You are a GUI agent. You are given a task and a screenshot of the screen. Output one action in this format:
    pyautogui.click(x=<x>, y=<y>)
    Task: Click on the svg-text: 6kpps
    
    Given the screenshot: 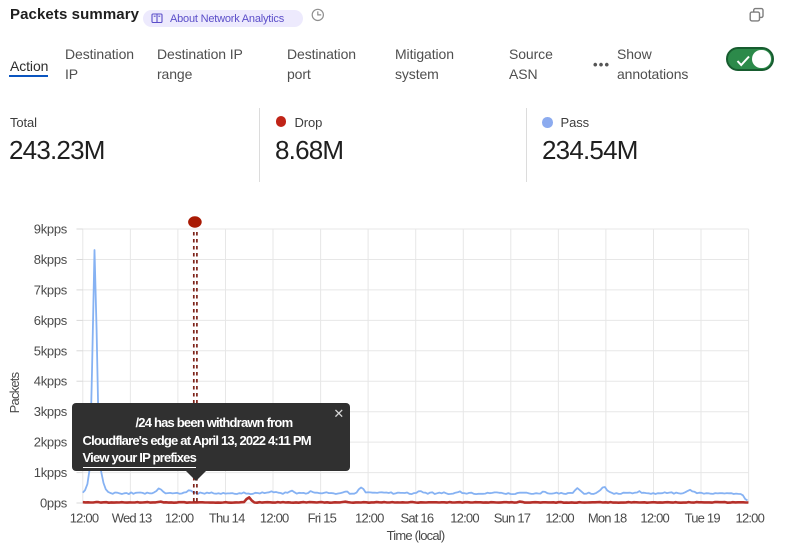 What is the action you would take?
    pyautogui.click(x=51, y=320)
    